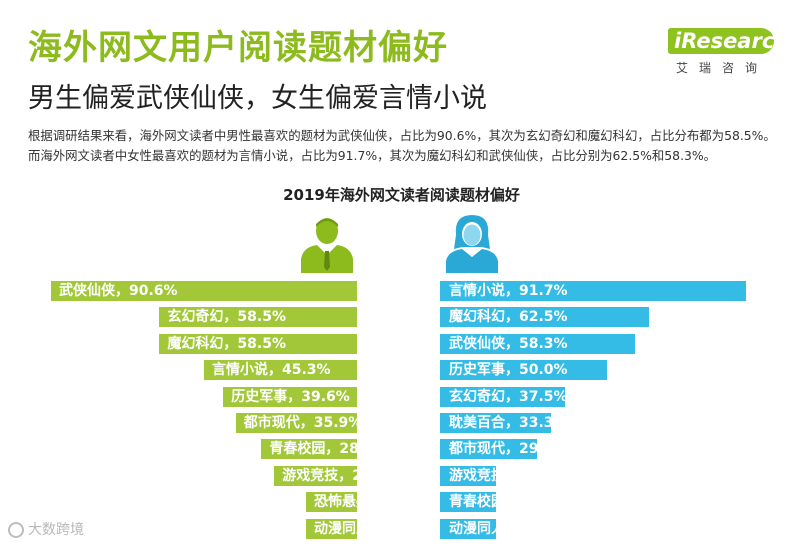 This screenshot has height=546, width=803. What do you see at coordinates (226, 343) in the screenshot?
I see `male-bar-label: 魔幻科幻，58.5%` at bounding box center [226, 343].